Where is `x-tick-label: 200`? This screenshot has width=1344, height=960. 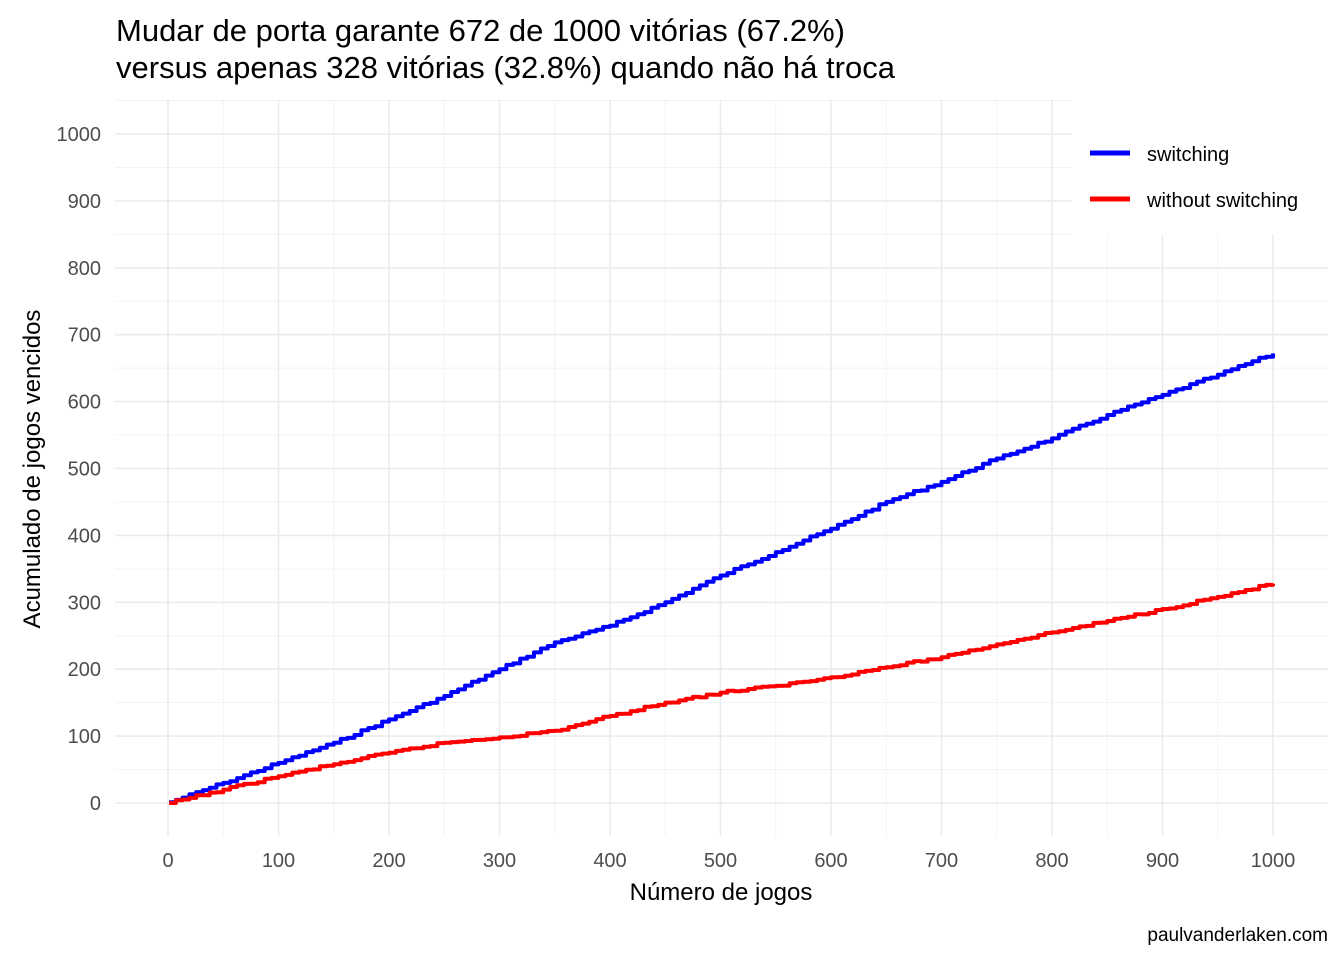 x-tick-label: 200 is located at coordinates (388, 861).